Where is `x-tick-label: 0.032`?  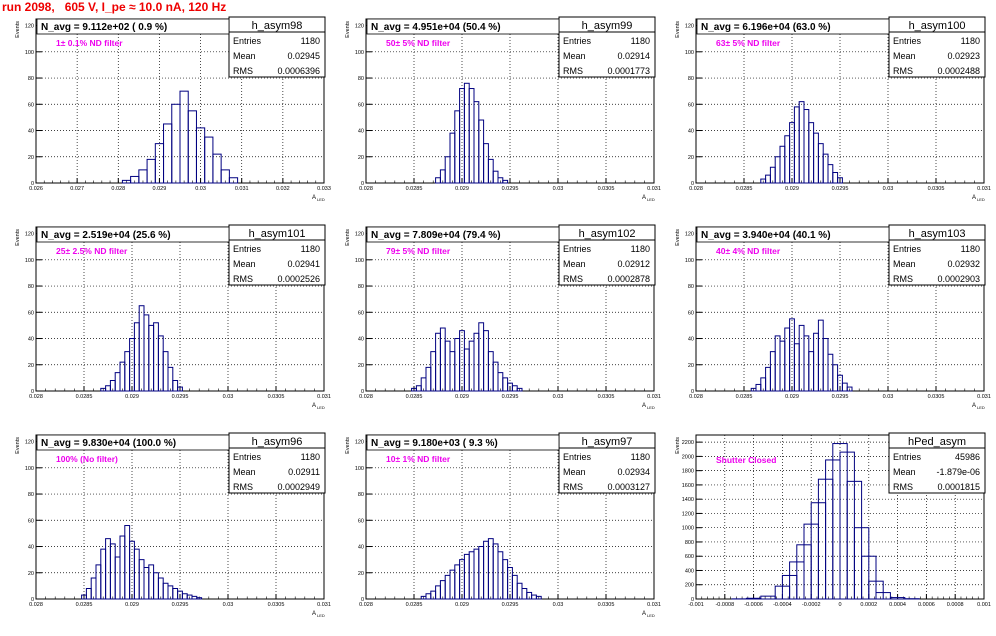 x-tick-label: 0.032 is located at coordinates (283, 189).